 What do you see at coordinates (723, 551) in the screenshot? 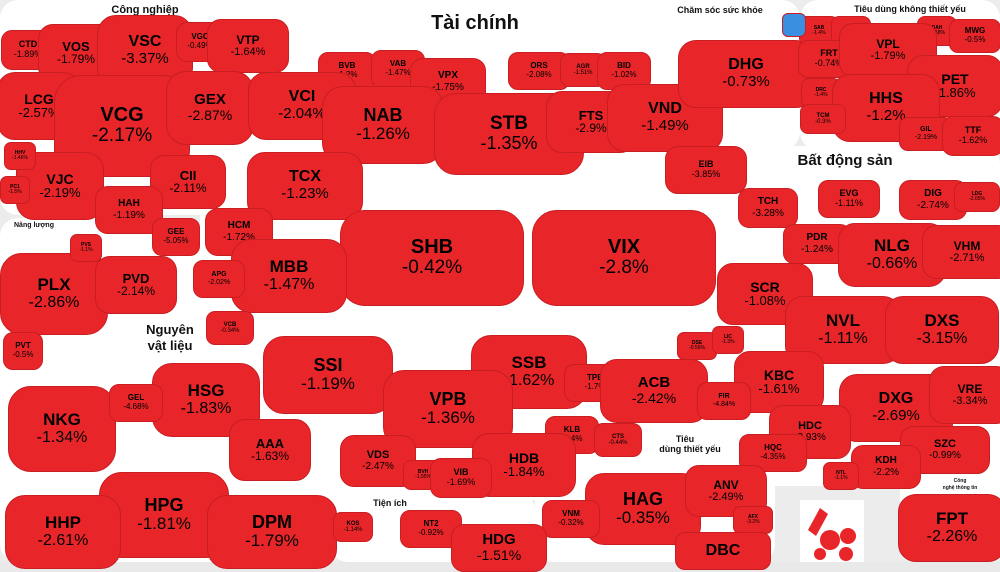
I see `tile-dbc: DBC` at bounding box center [723, 551].